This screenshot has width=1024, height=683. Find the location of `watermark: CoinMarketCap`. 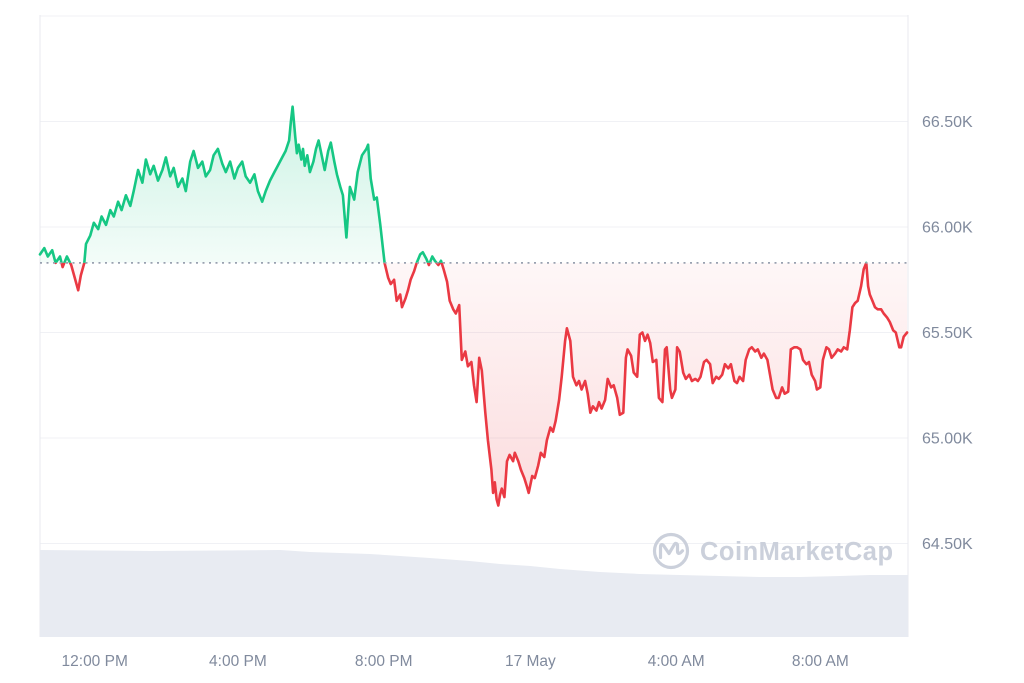

watermark: CoinMarketCap is located at coordinates (773, 551).